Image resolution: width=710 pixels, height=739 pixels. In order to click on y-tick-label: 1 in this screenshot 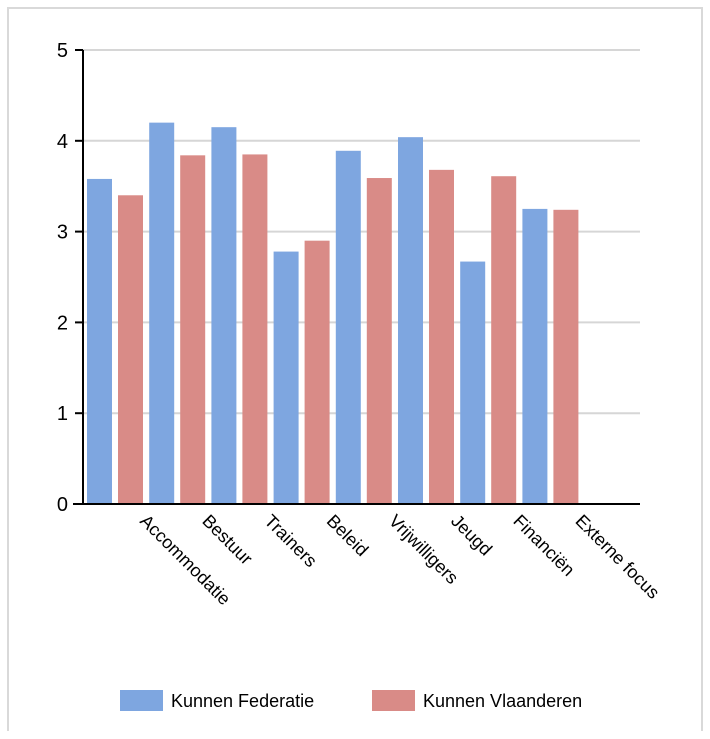, I will do `click(62, 414)`.